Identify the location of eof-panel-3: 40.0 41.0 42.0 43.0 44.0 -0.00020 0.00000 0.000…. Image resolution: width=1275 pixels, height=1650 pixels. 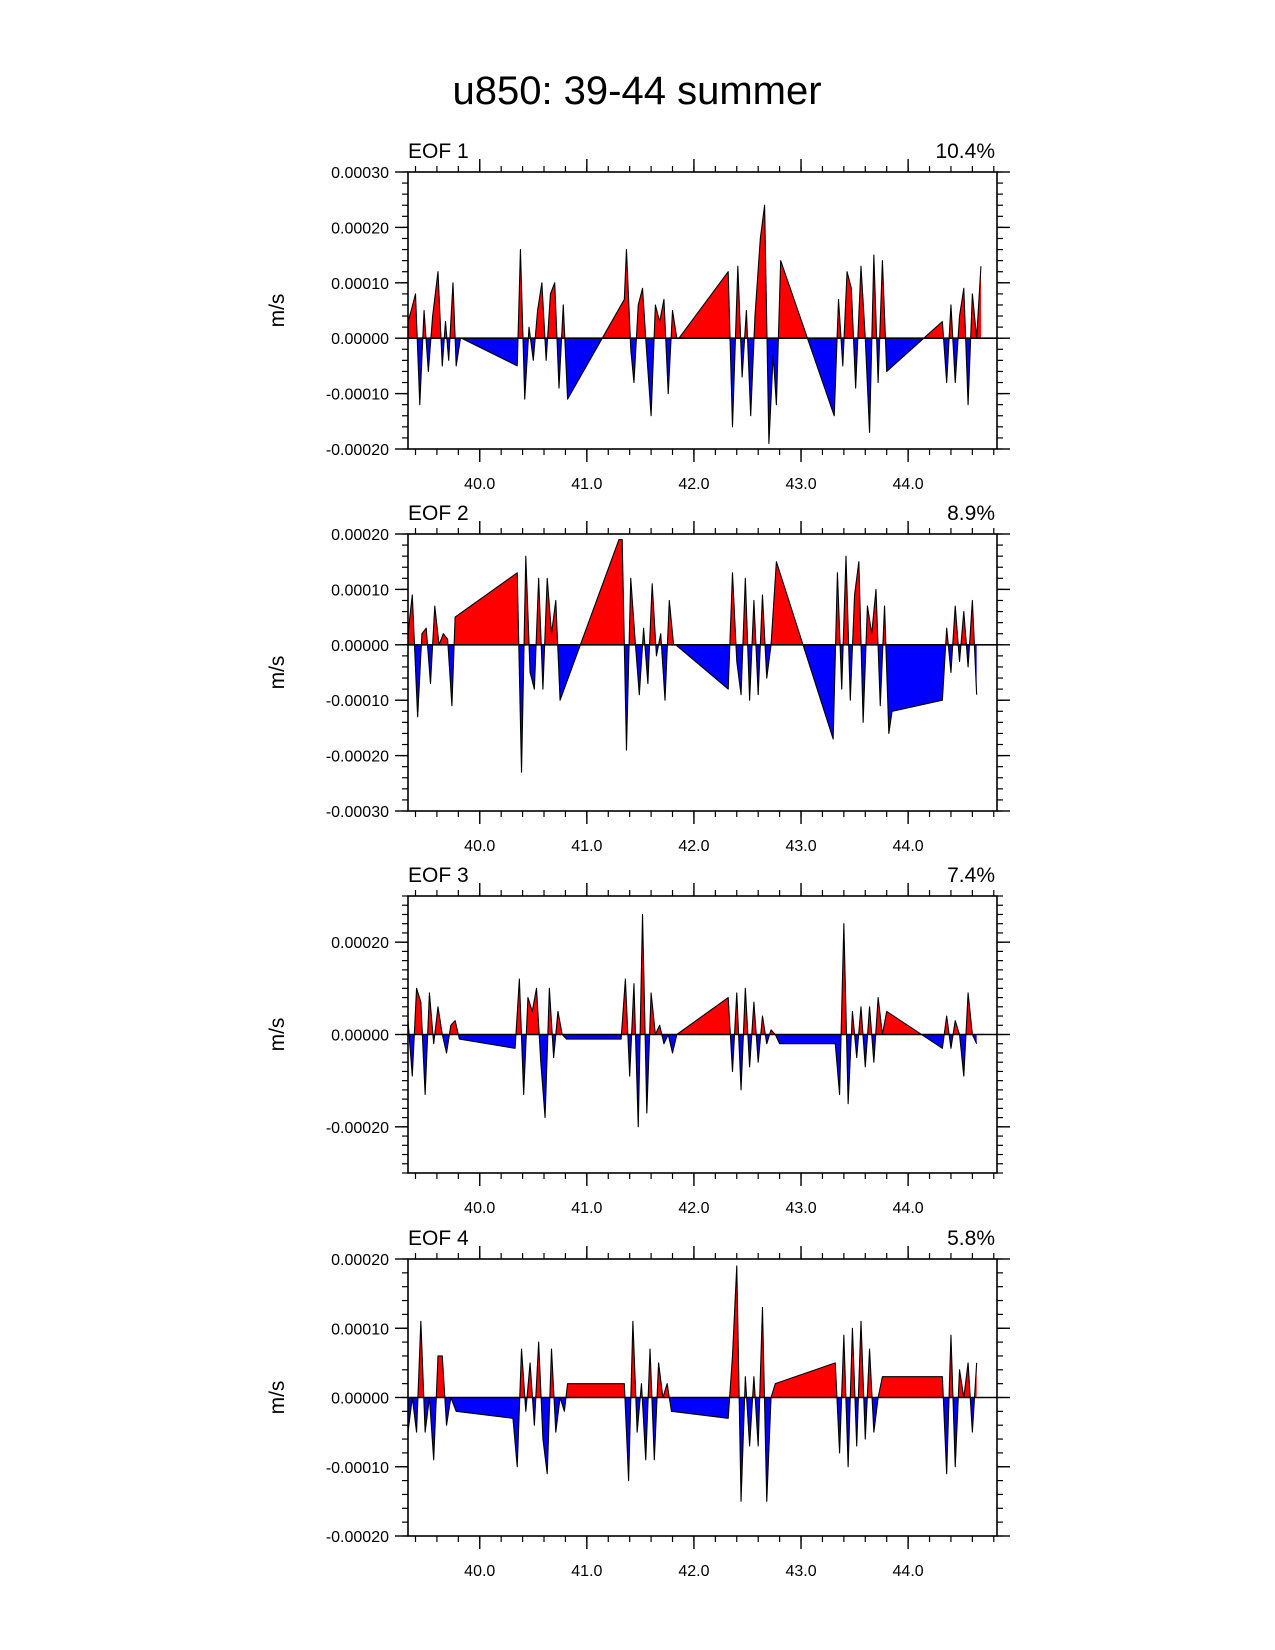
(638, 1040).